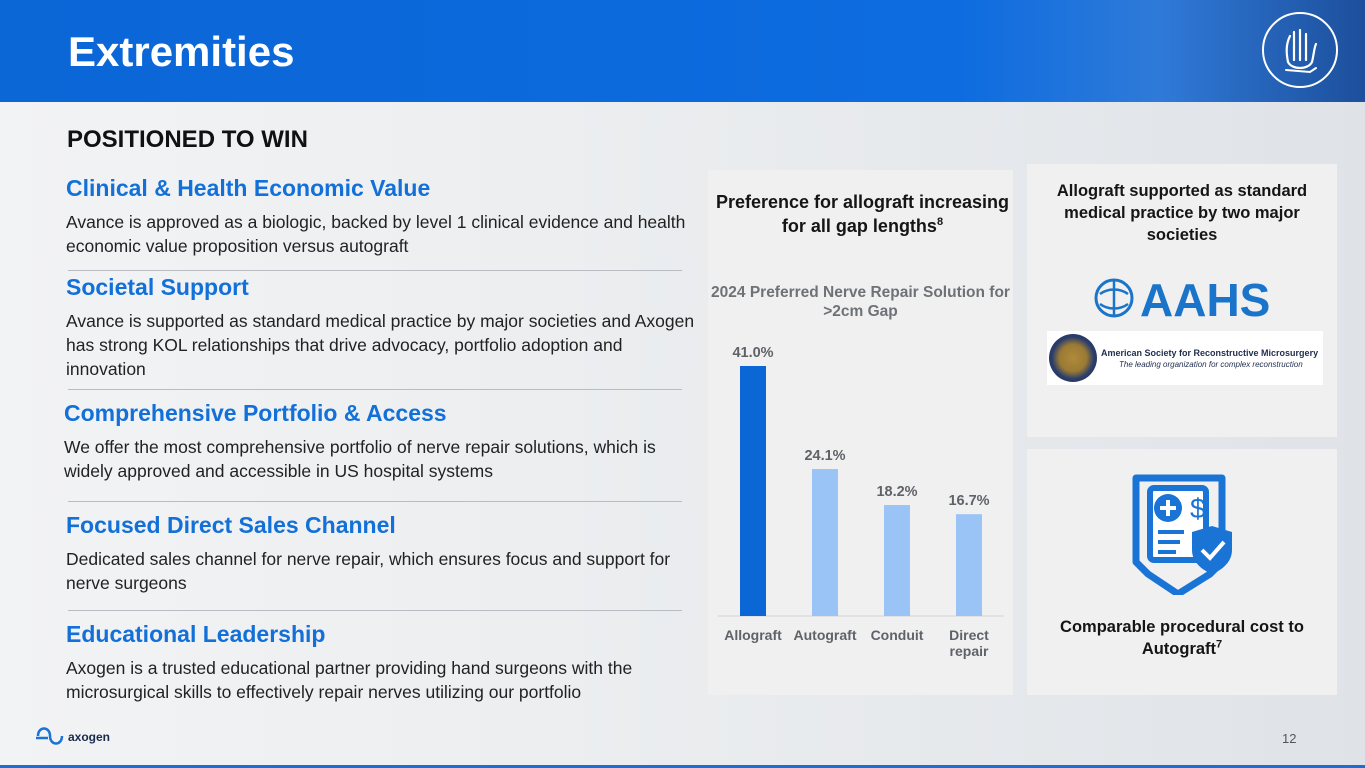 This screenshot has width=1365, height=768. What do you see at coordinates (1289, 738) in the screenshot?
I see `page-number: 12` at bounding box center [1289, 738].